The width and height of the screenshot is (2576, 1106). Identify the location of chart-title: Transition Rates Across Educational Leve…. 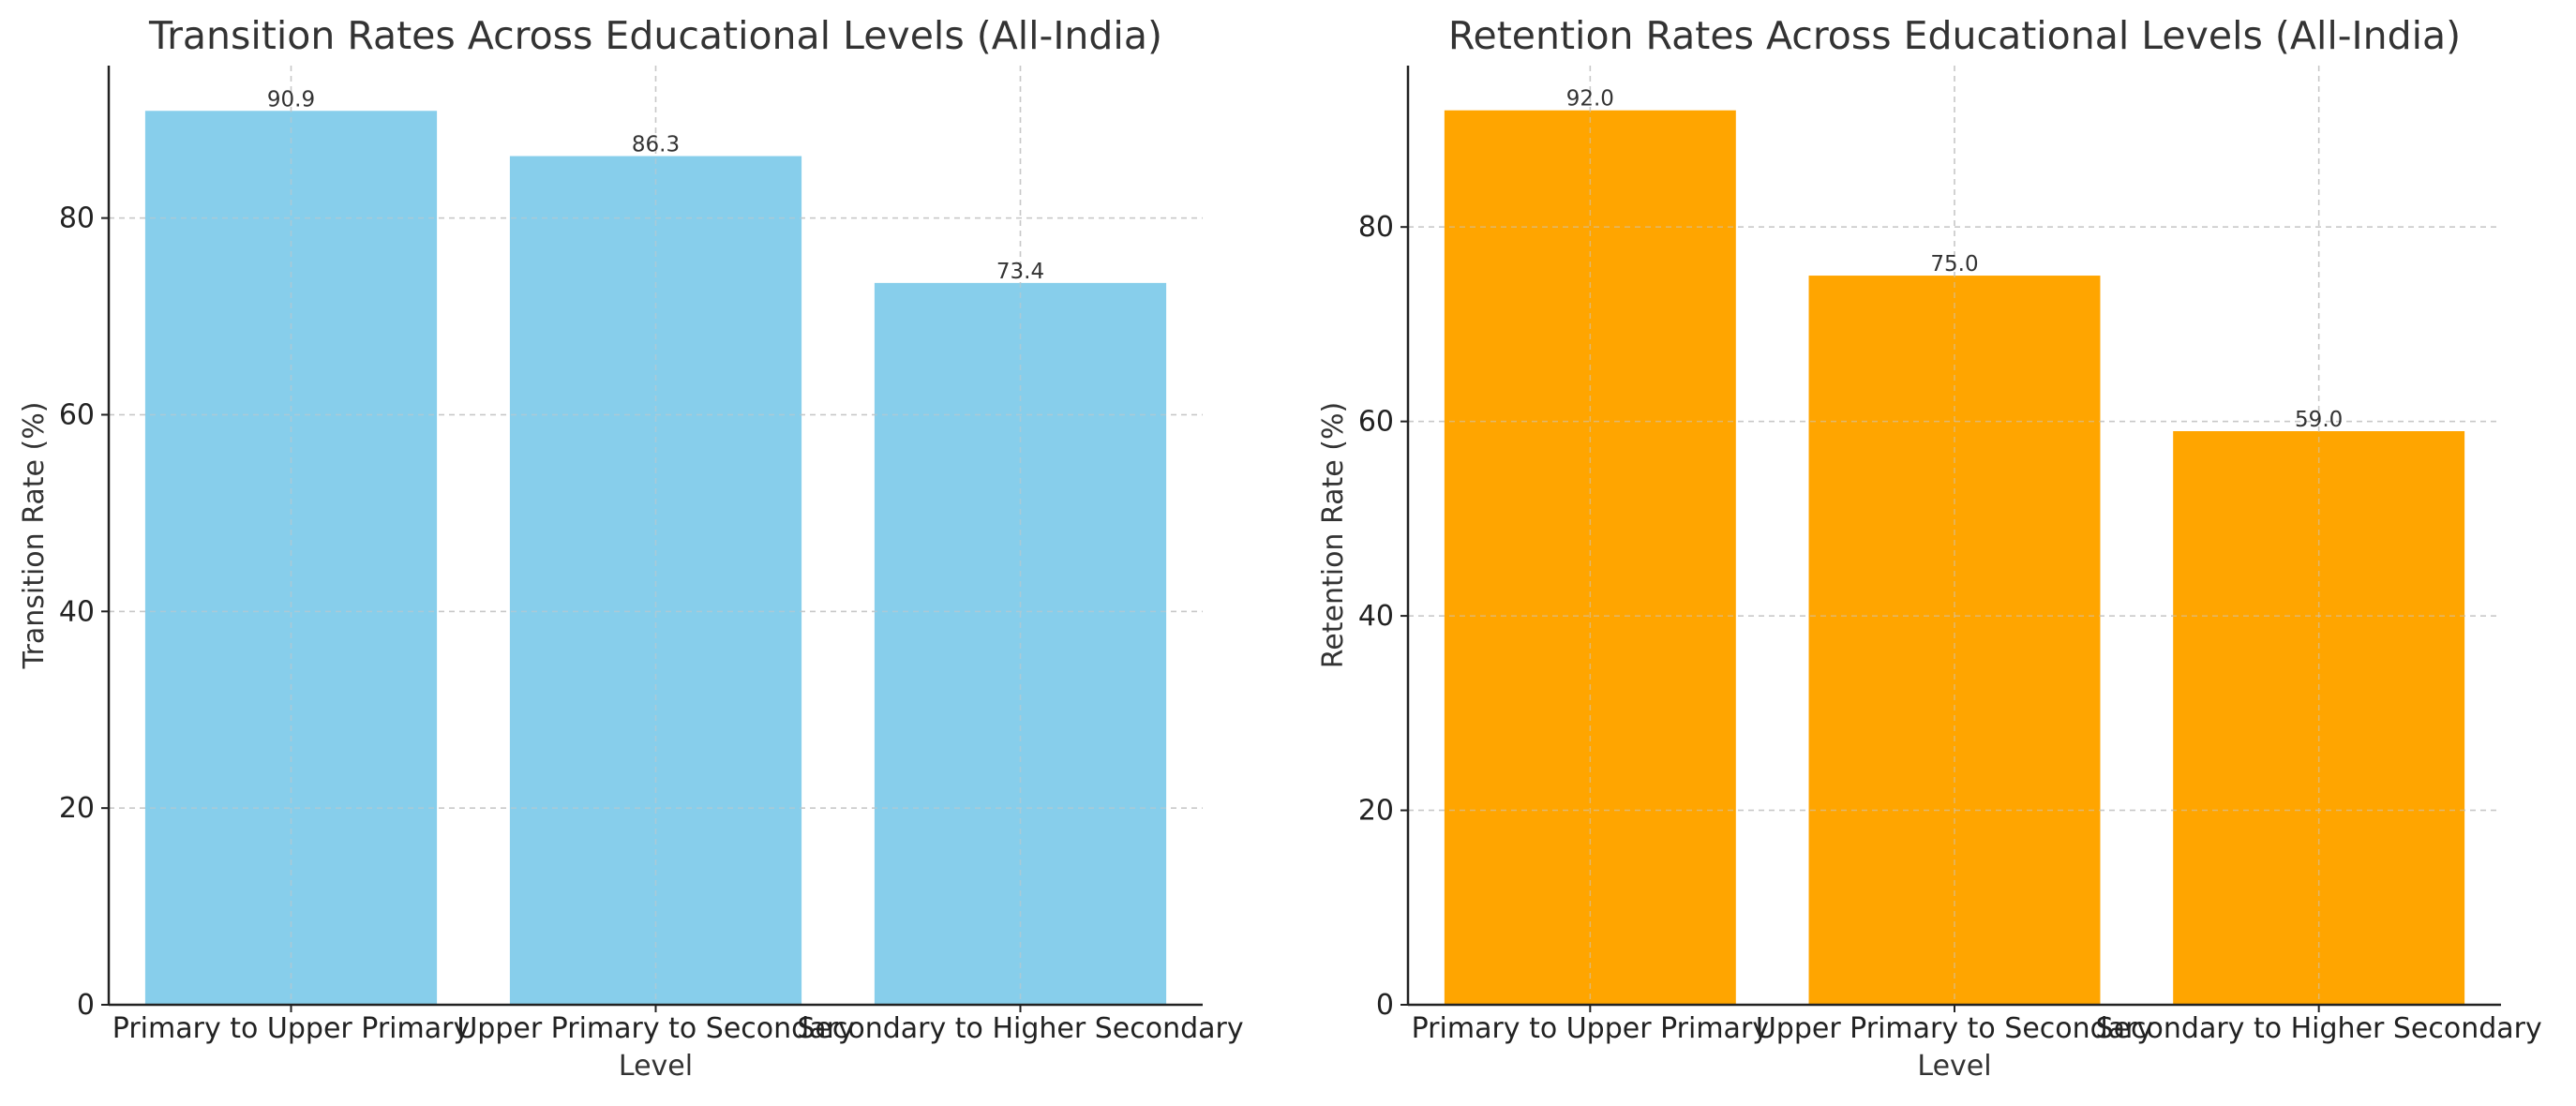
(655, 35).